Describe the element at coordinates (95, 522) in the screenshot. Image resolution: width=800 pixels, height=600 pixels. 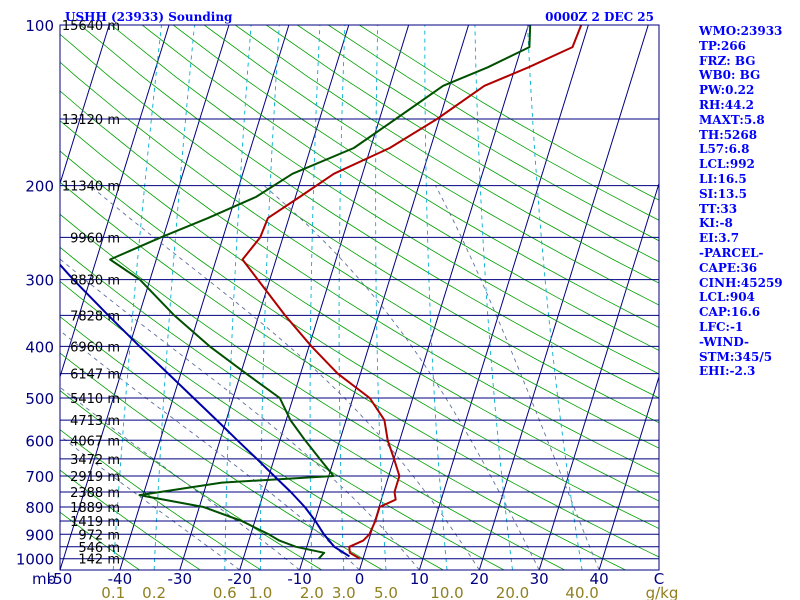
I see `height-label: 1419 m` at that location.